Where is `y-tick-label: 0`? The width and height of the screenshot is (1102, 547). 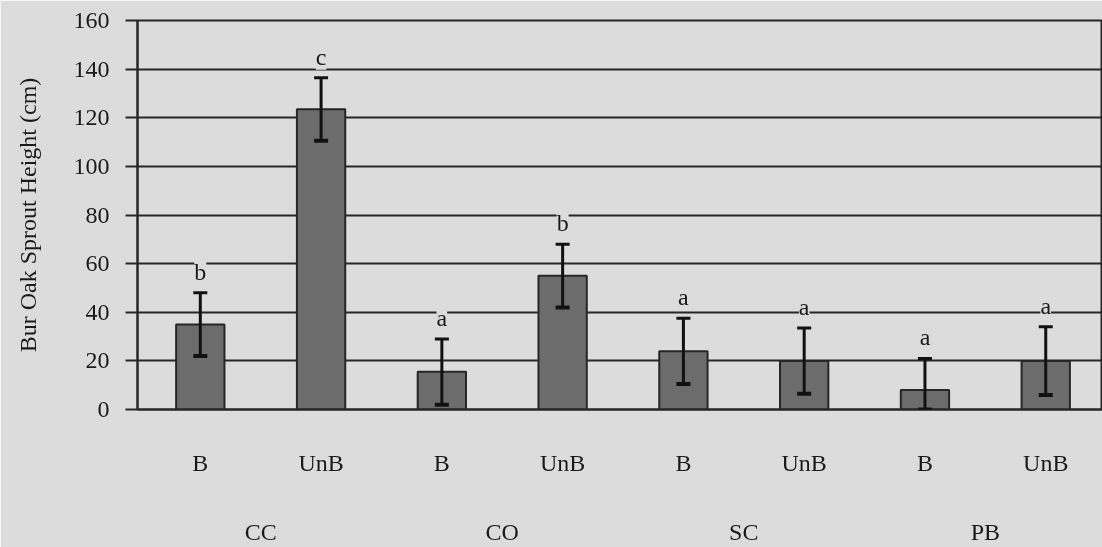
y-tick-label: 0 is located at coordinates (103, 409).